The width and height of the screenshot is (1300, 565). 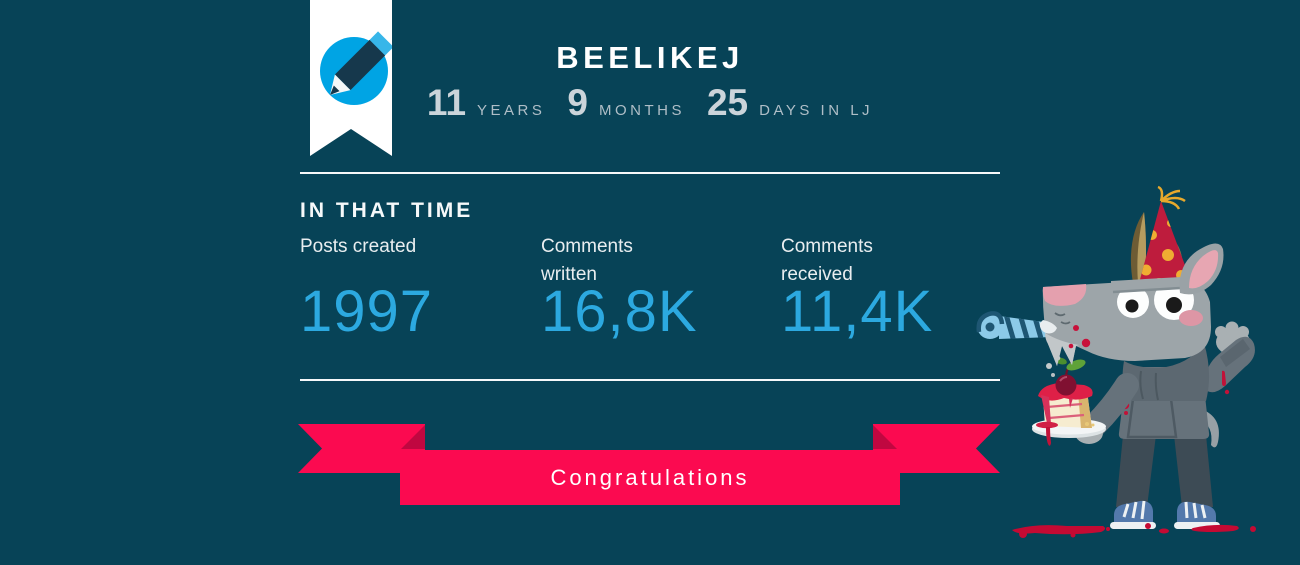 I want to click on days-value: 25, so click(x=727, y=102).